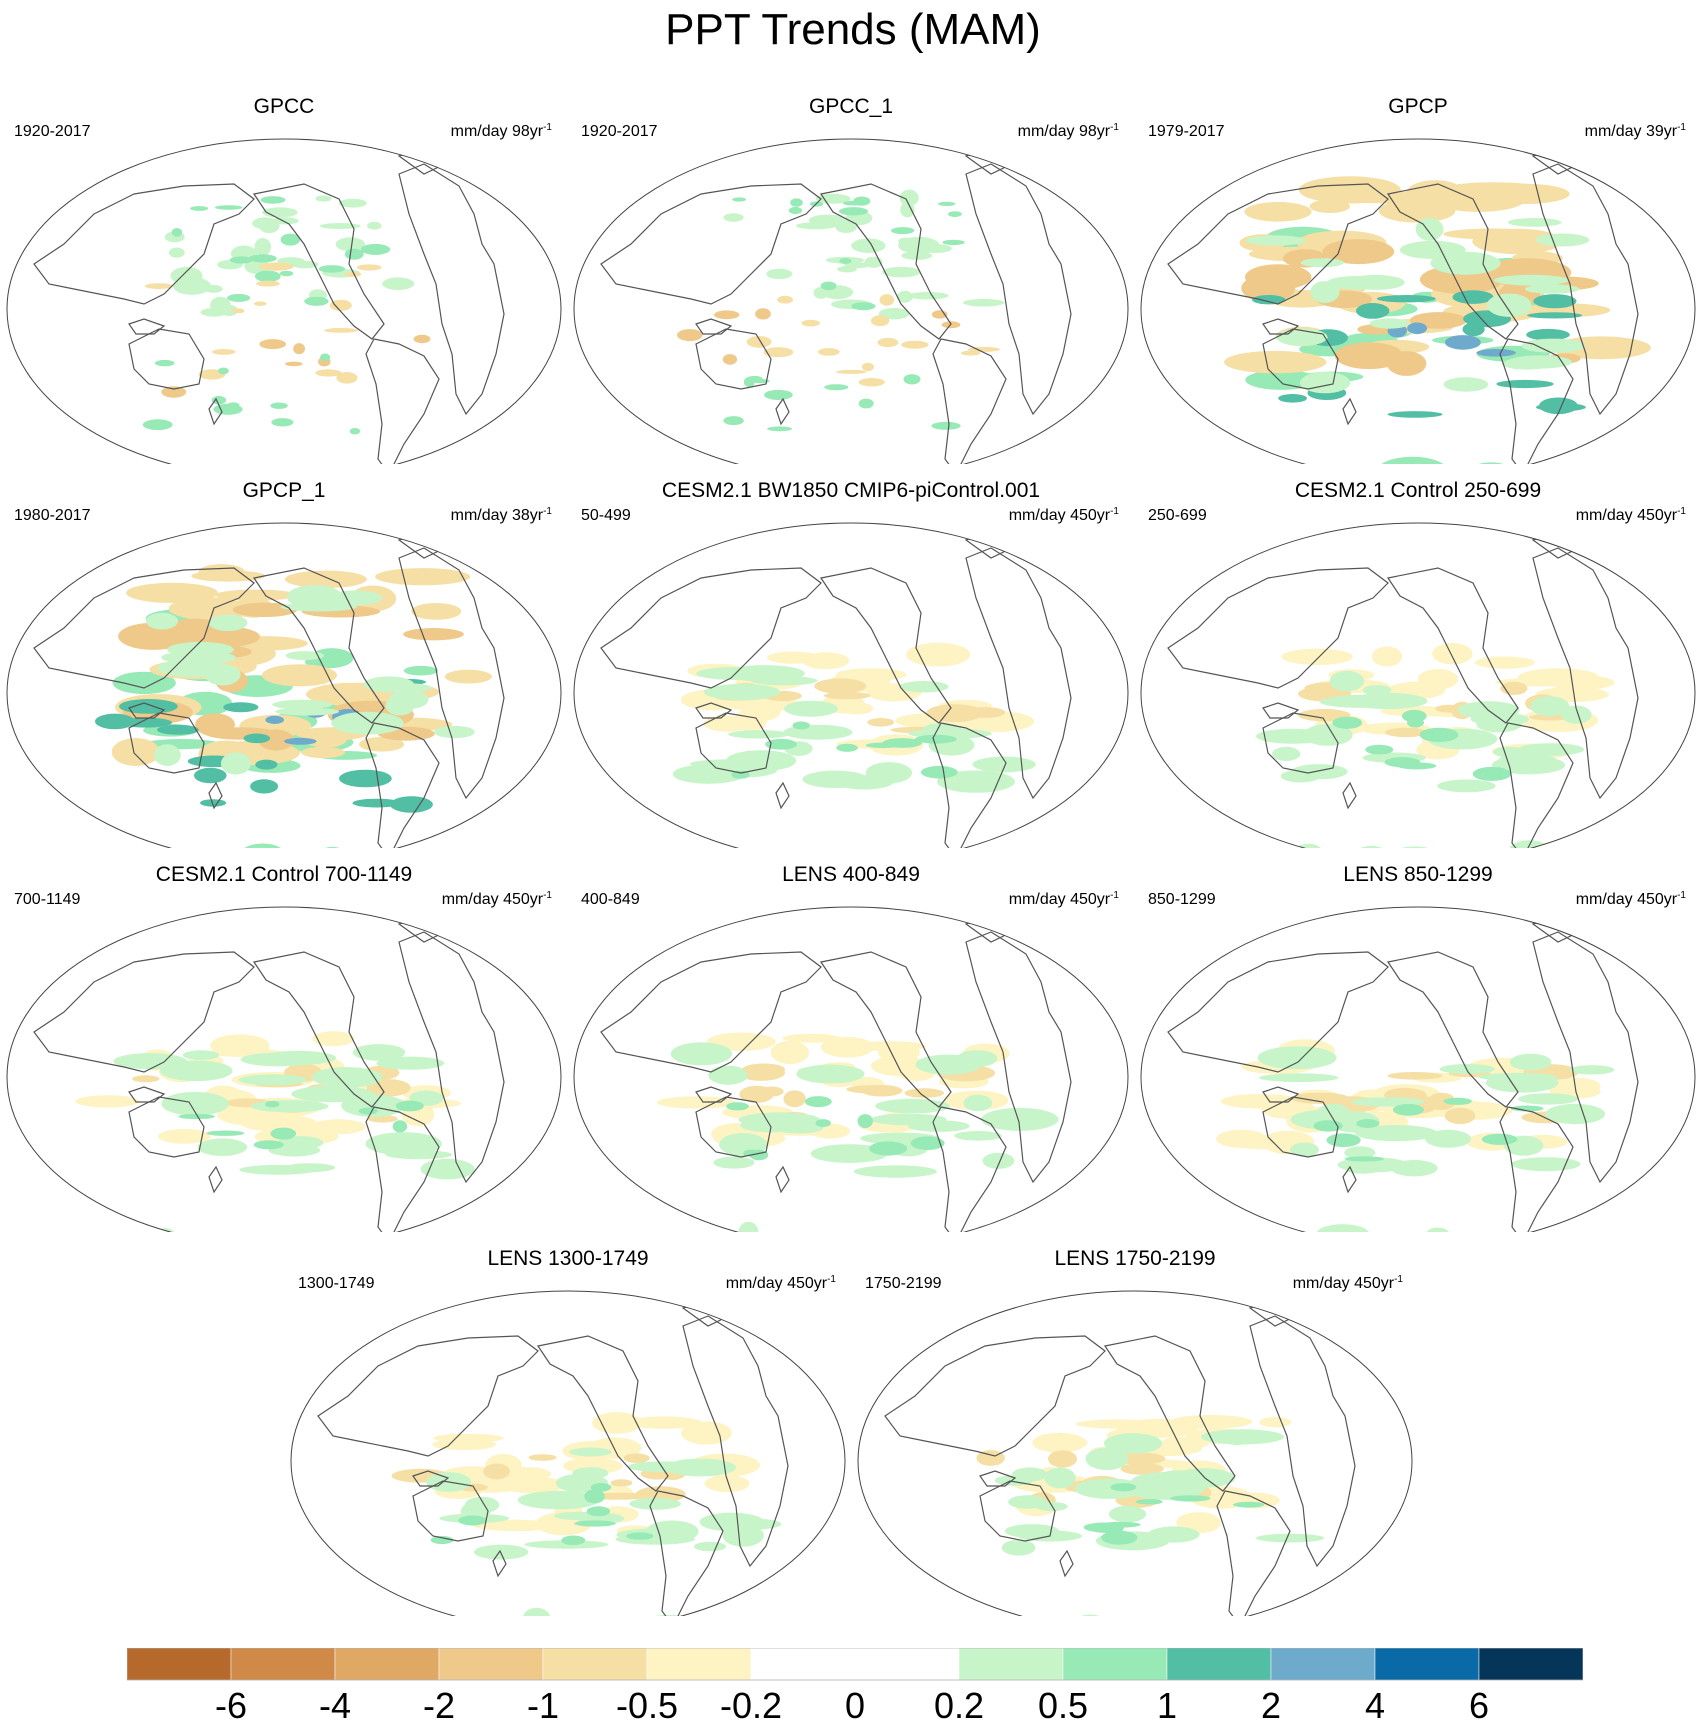 Image resolution: width=1706 pixels, height=1727 pixels. I want to click on units-text: mm/day 98yr, so click(497, 131).